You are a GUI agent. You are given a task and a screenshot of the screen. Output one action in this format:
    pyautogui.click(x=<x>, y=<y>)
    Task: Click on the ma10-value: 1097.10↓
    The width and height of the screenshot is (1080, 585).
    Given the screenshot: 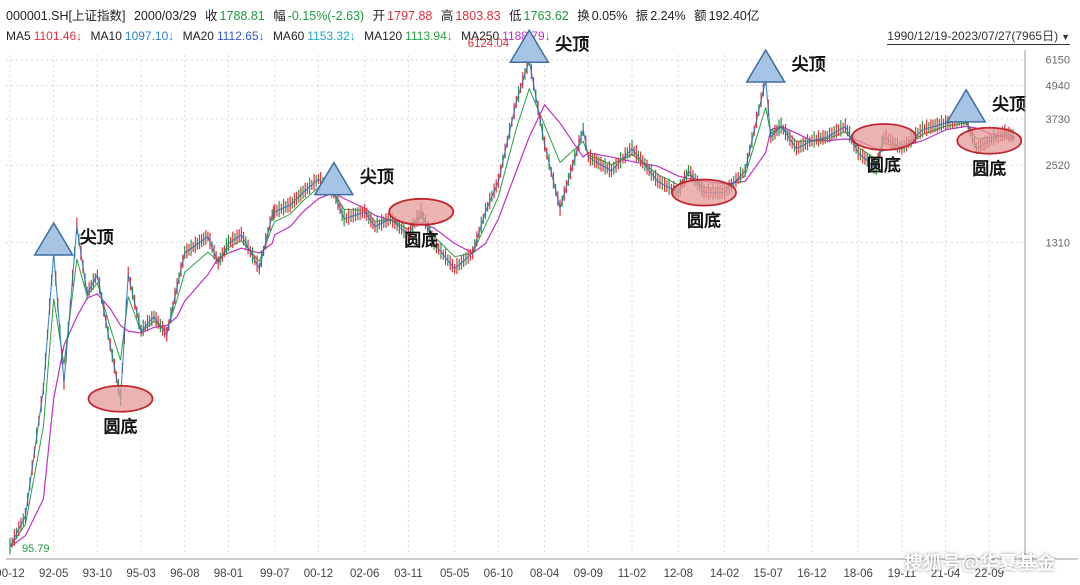 What is the action you would take?
    pyautogui.click(x=149, y=36)
    